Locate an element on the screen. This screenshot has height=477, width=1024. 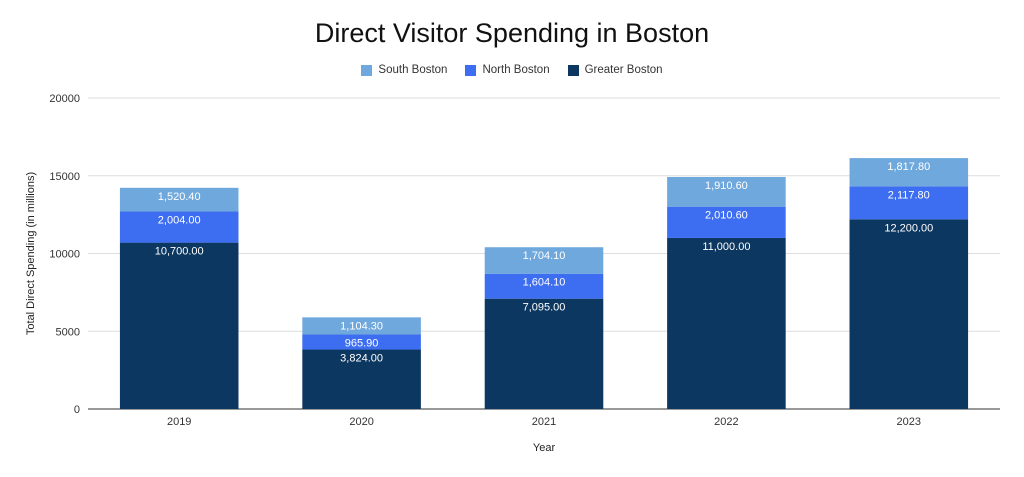
legend-label-north-boston: North Boston is located at coordinates (516, 70).